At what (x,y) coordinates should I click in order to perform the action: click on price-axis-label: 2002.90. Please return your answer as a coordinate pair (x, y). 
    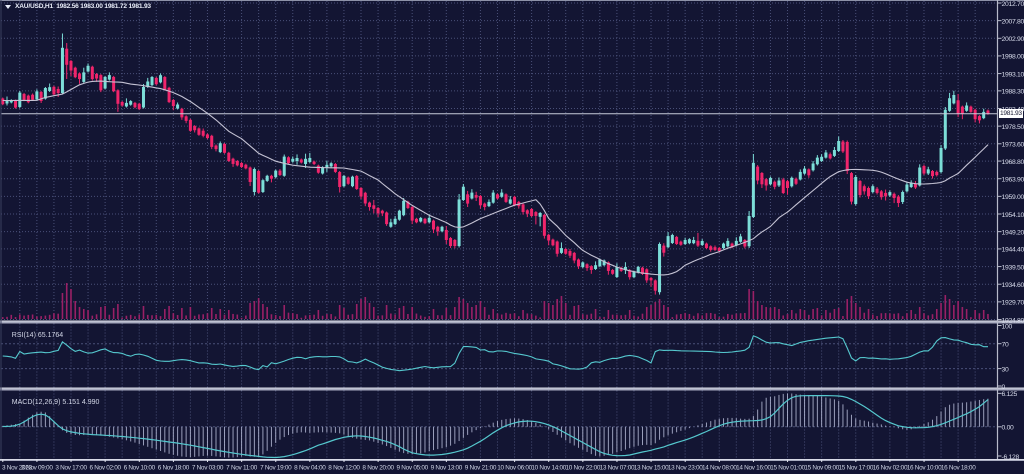
    Looking at the image, I should click on (1013, 39).